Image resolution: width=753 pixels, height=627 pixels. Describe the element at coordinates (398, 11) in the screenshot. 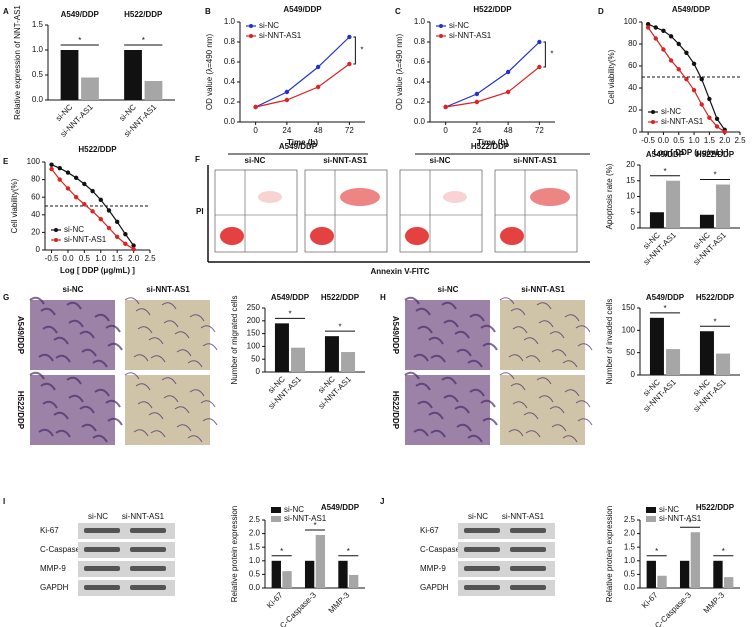

I see `panel-letter: C` at that location.